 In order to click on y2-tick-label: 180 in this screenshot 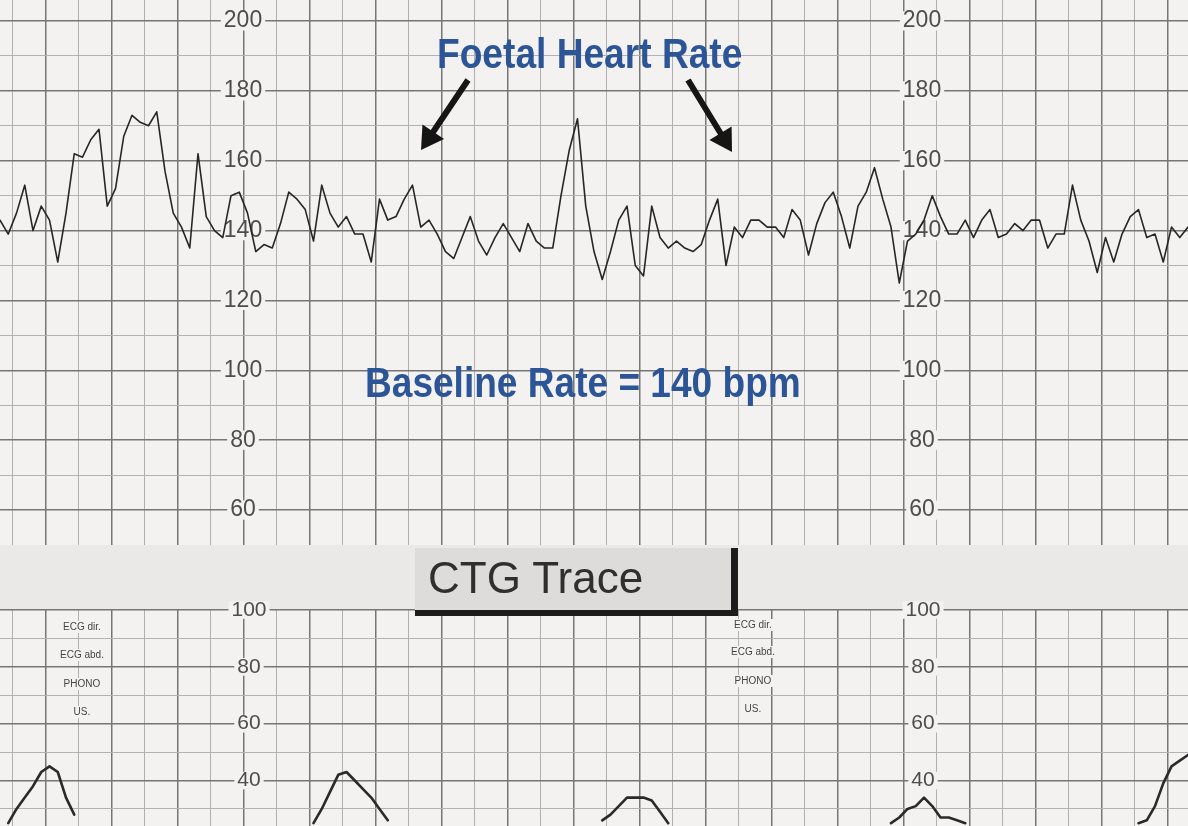, I will do `click(922, 89)`.